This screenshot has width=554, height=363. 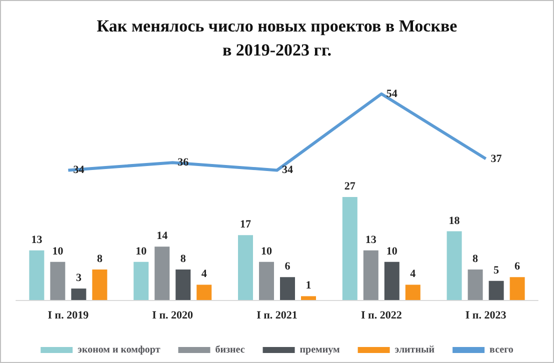 What do you see at coordinates (277, 316) in the screenshot?
I see `x-tick-label: I п. 2021` at bounding box center [277, 316].